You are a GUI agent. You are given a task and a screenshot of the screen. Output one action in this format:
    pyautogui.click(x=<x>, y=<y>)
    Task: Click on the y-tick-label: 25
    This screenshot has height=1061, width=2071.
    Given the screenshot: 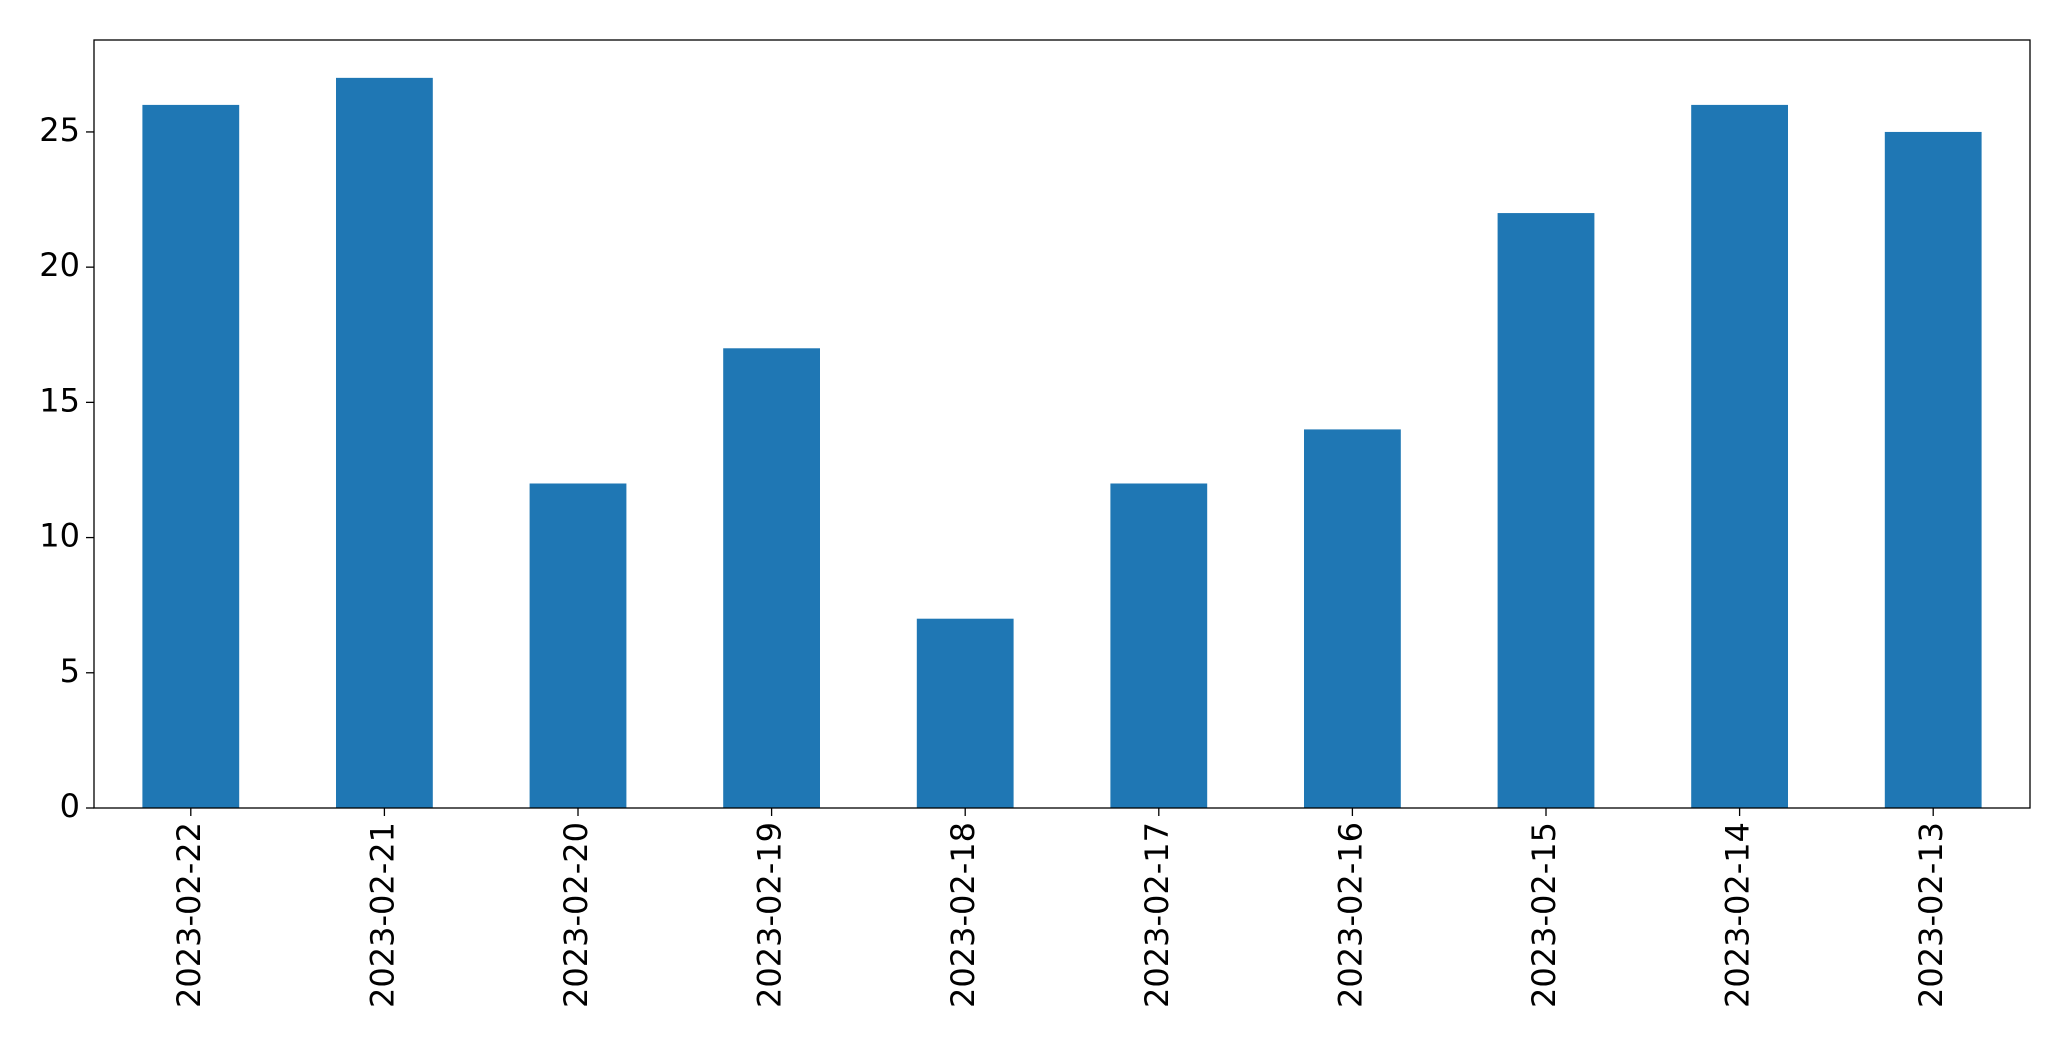 What is the action you would take?
    pyautogui.click(x=59, y=130)
    